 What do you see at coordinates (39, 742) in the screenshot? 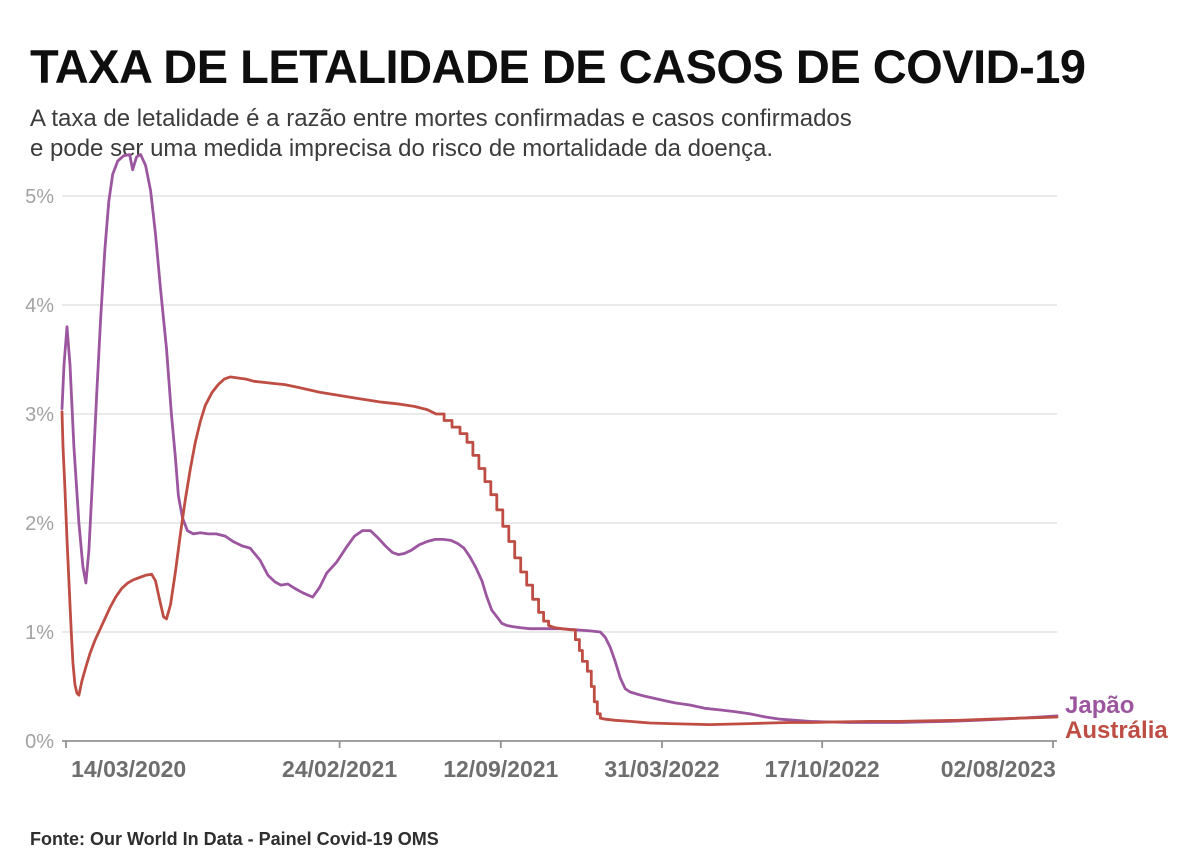
I see `y-tick-label: 0%` at bounding box center [39, 742].